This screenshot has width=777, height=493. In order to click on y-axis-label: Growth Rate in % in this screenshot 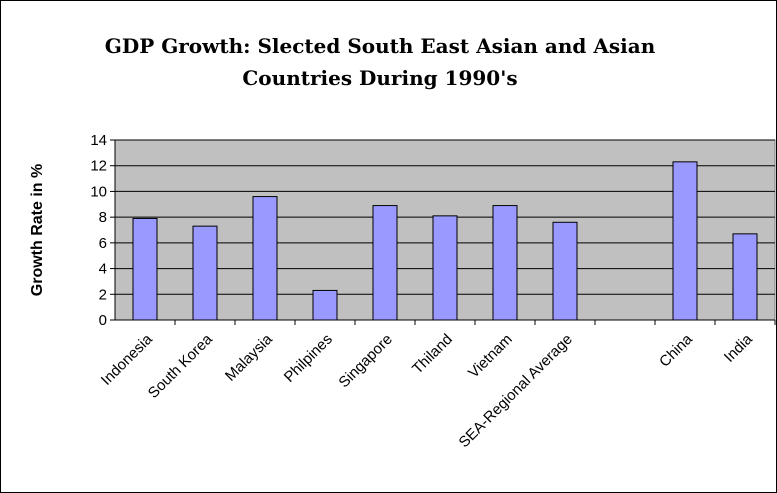, I will do `click(37, 230)`.